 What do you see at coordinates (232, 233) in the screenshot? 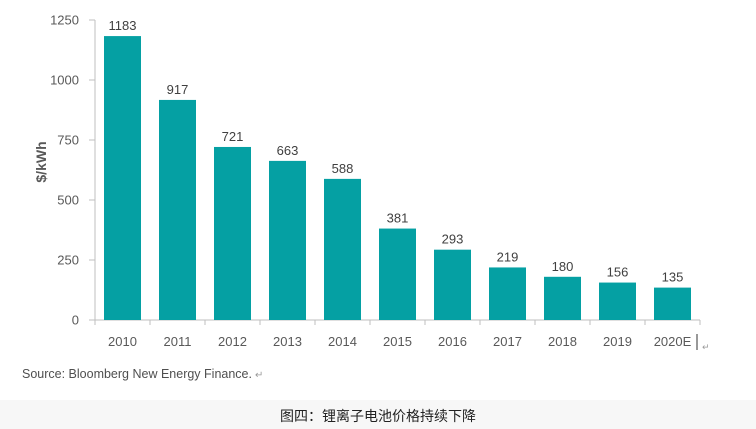
I see `bar-2012` at bounding box center [232, 233].